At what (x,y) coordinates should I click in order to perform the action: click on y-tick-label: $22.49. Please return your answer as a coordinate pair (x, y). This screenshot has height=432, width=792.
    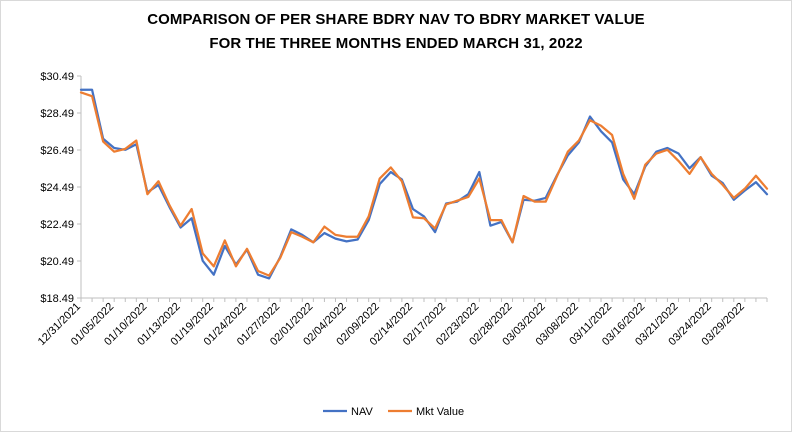
    Looking at the image, I should click on (57, 225).